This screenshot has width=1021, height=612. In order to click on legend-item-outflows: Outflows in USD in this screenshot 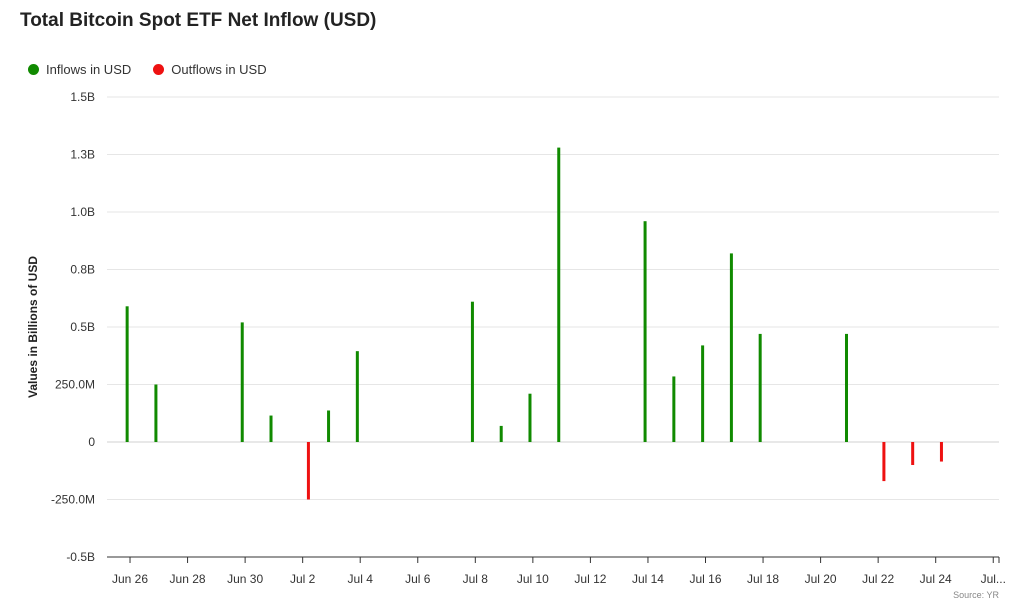, I will do `click(210, 69)`.